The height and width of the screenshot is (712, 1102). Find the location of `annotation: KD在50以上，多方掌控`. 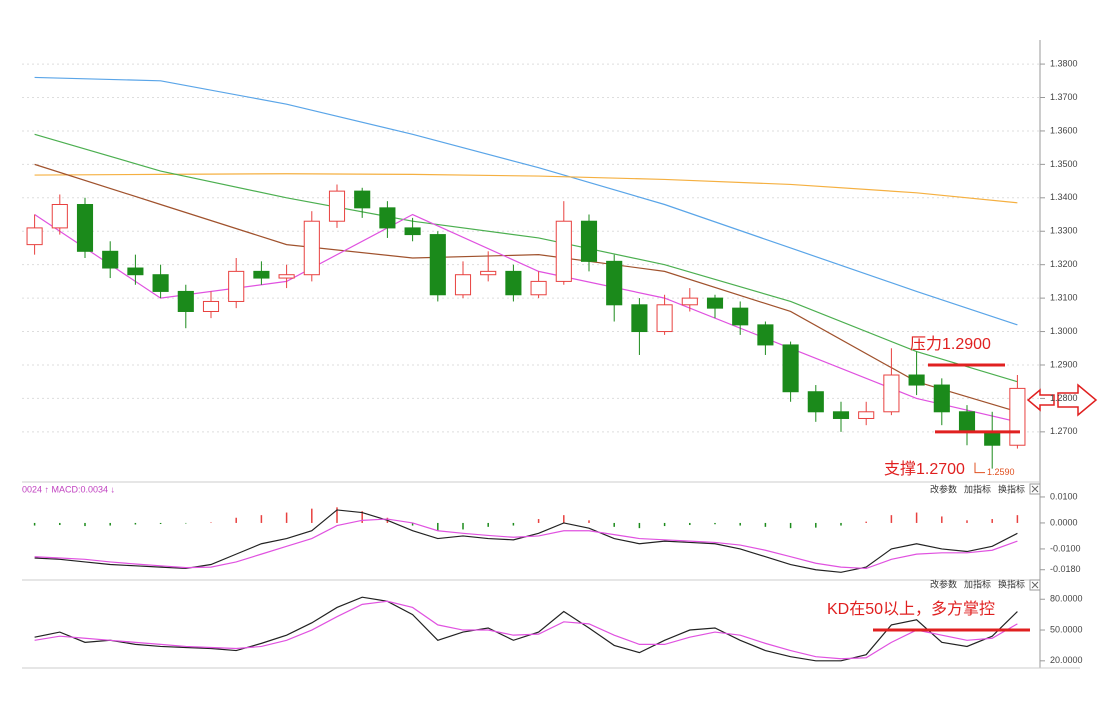

annotation: KD在50以上，多方掌控 is located at coordinates (911, 609).